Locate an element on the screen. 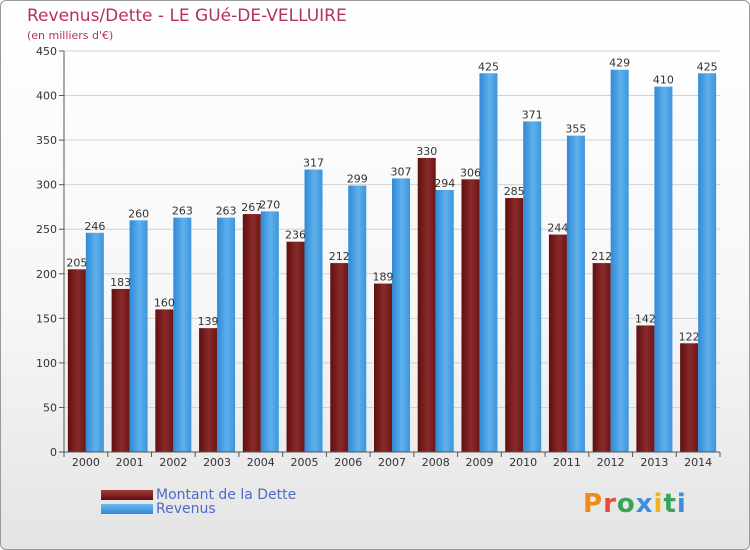 The width and height of the screenshot is (750, 550). y-tick-label: 250 is located at coordinates (46, 229).